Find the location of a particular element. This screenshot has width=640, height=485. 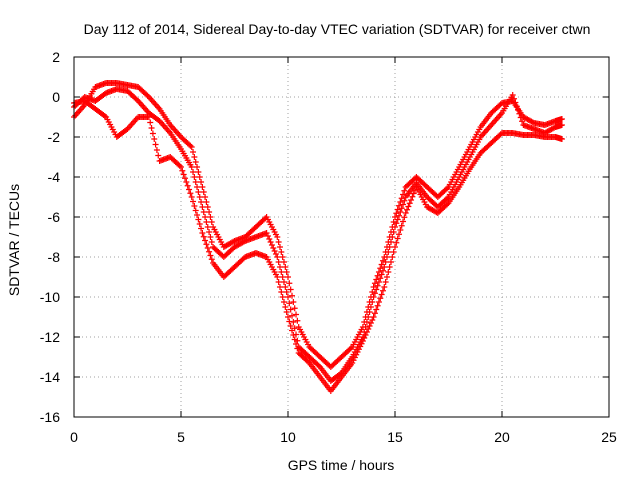

y-tick-label: -6 is located at coordinates (54, 217).